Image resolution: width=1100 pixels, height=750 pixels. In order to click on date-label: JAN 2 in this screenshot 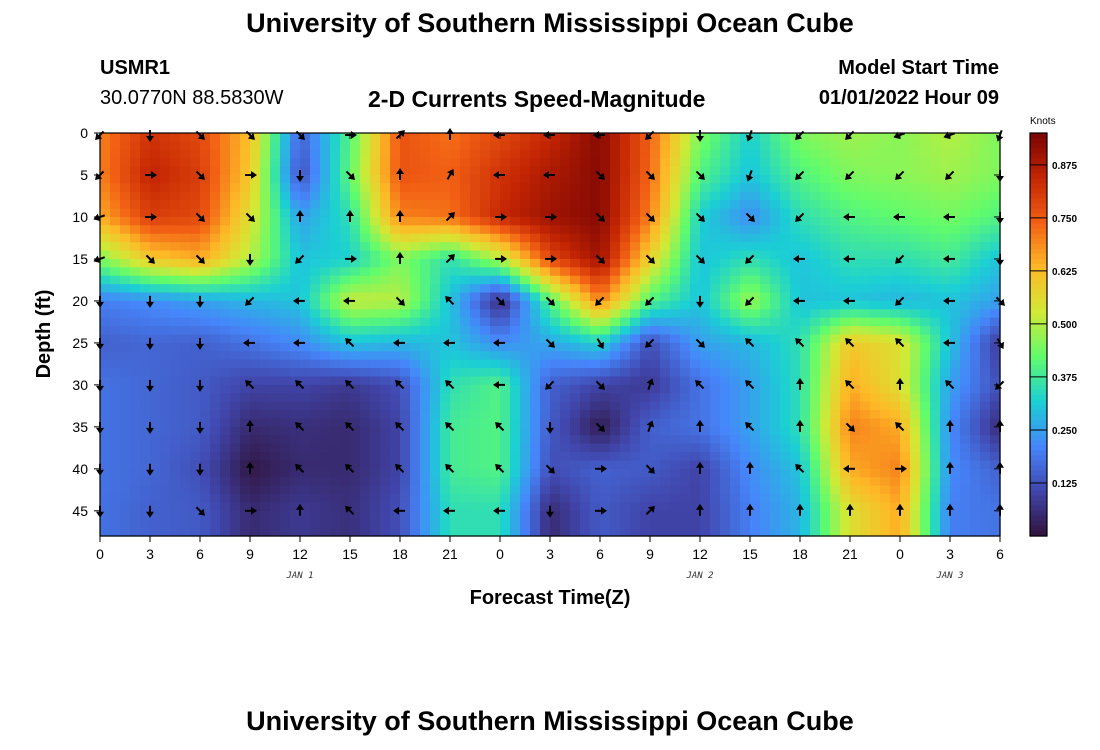, I will do `click(699, 576)`.